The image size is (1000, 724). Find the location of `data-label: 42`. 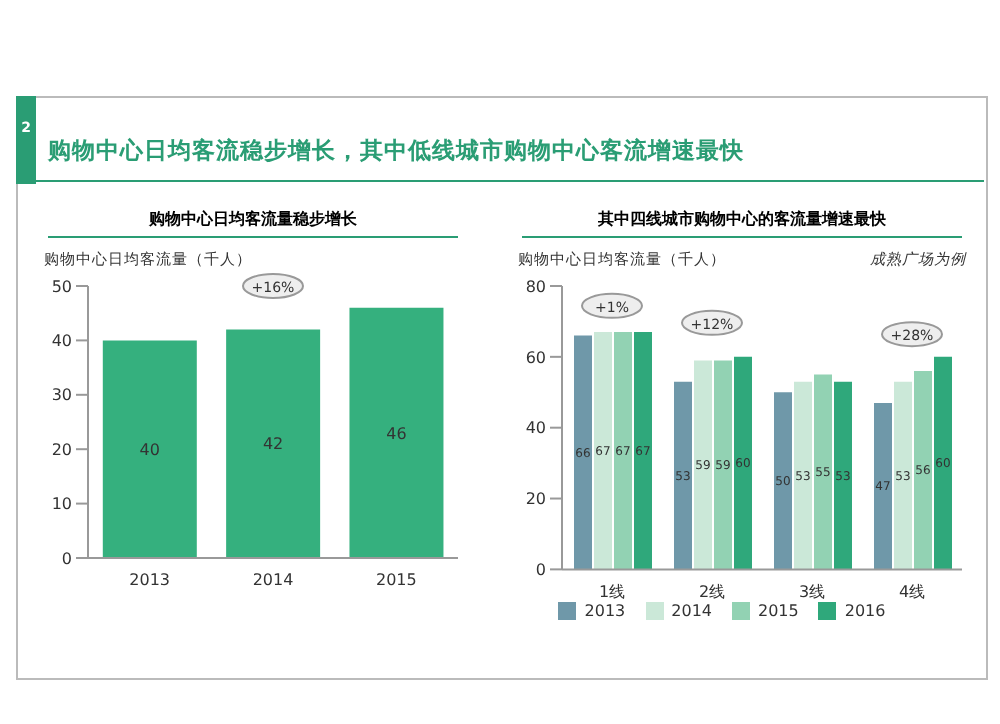

data-label: 42 is located at coordinates (273, 444).